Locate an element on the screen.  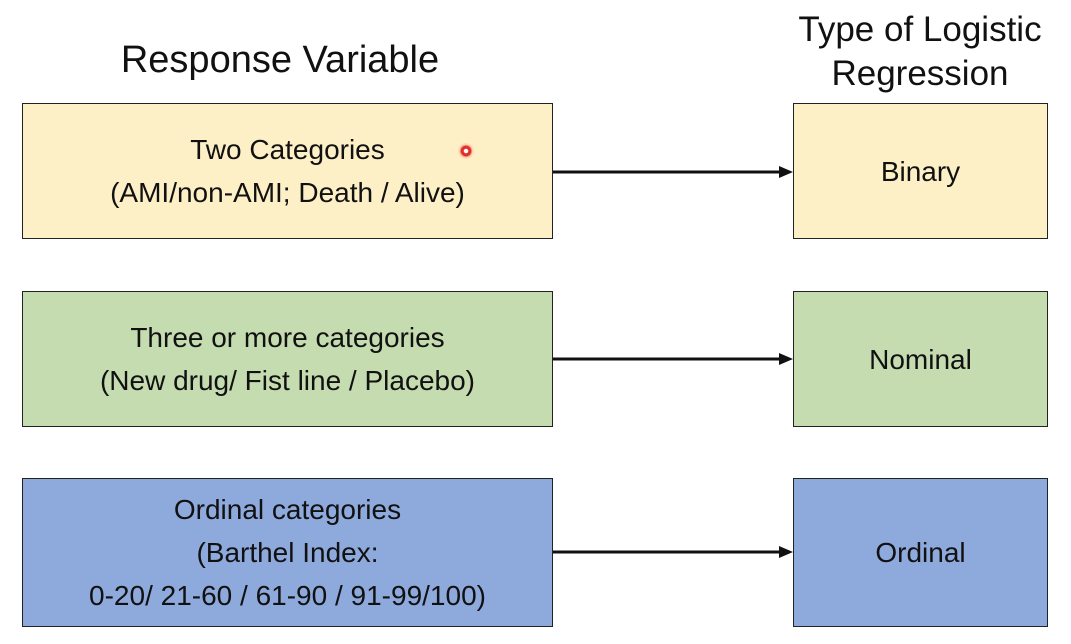
response-variable-heading: Response Variable is located at coordinates (280, 60).